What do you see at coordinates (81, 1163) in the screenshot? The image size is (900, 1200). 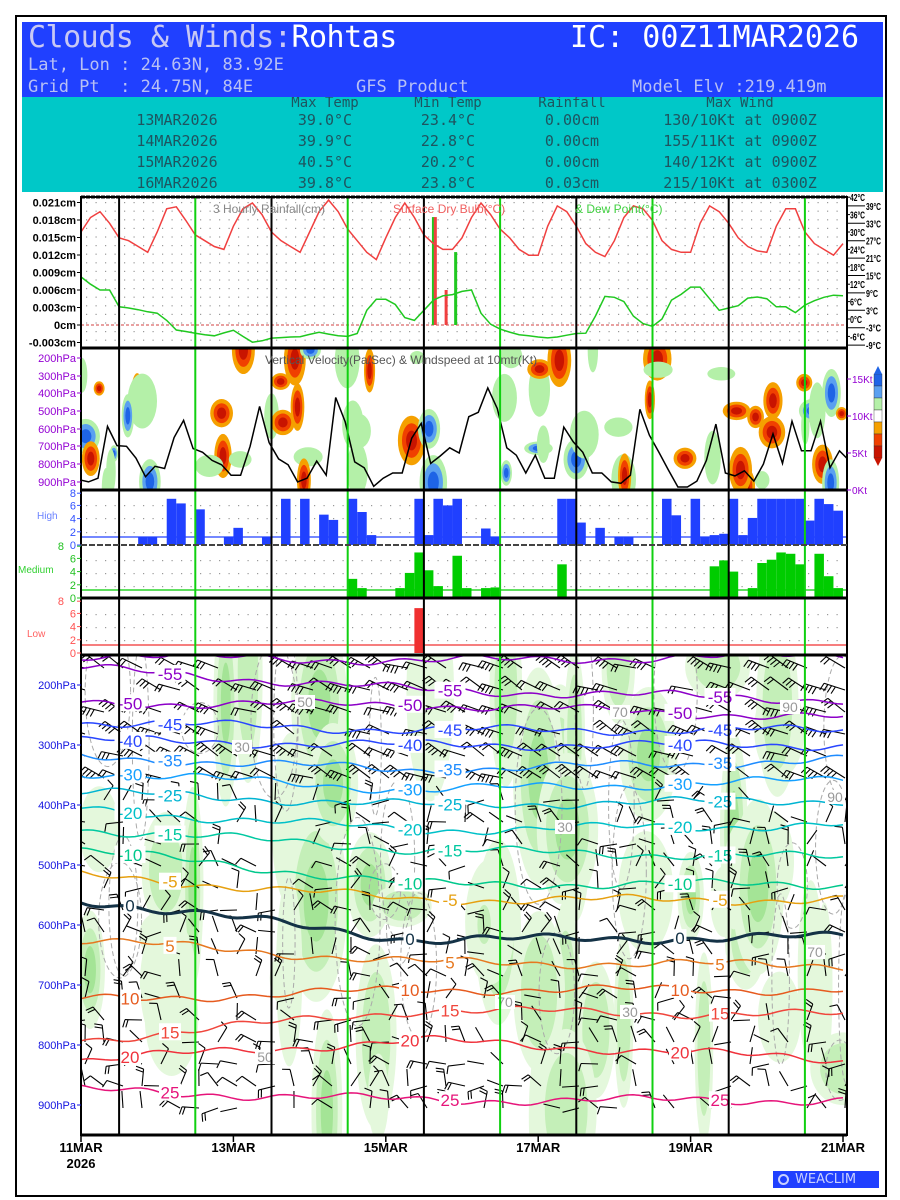 I see `x-axis-year: 2026` at bounding box center [81, 1163].